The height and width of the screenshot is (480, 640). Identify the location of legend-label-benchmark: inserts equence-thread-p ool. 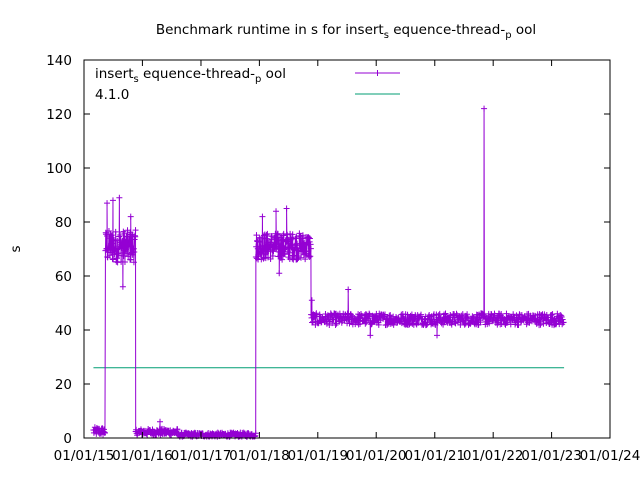
(190, 75).